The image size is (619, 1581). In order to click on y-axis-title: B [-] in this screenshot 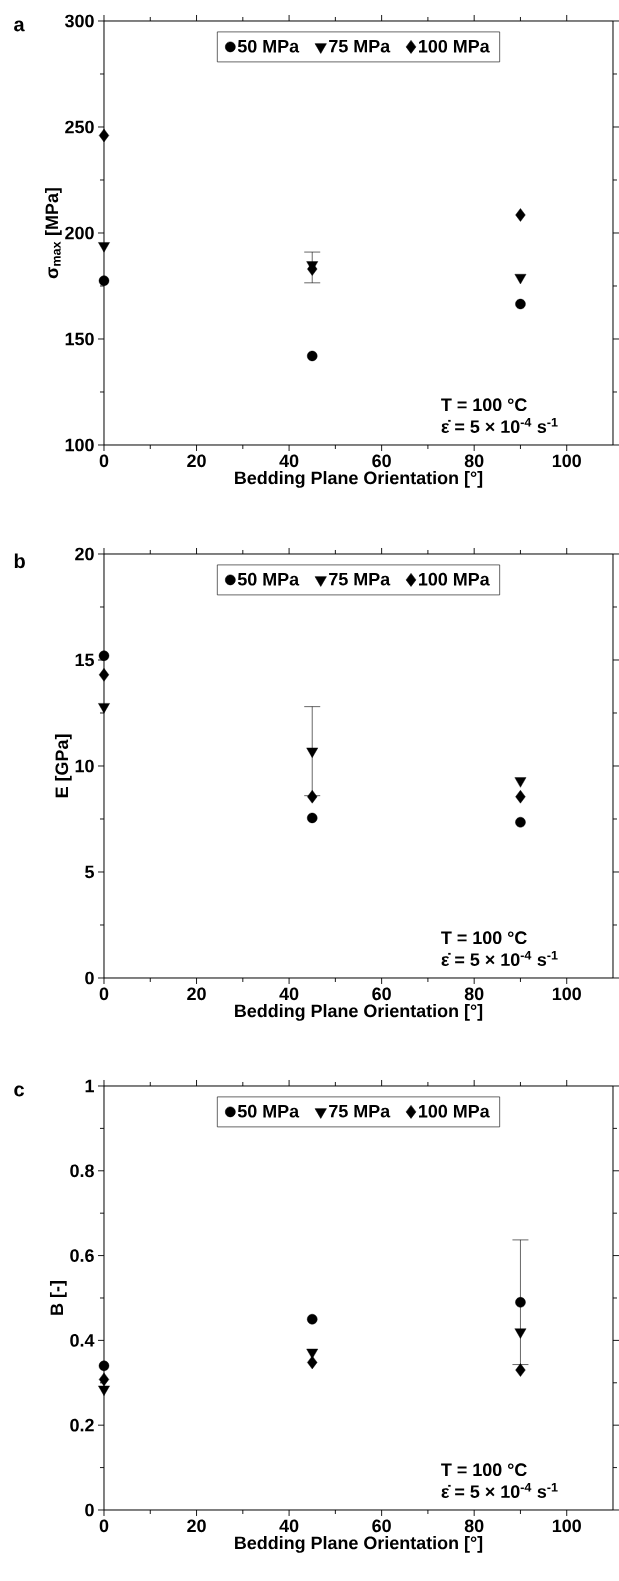, I will do `click(58, 1298)`.